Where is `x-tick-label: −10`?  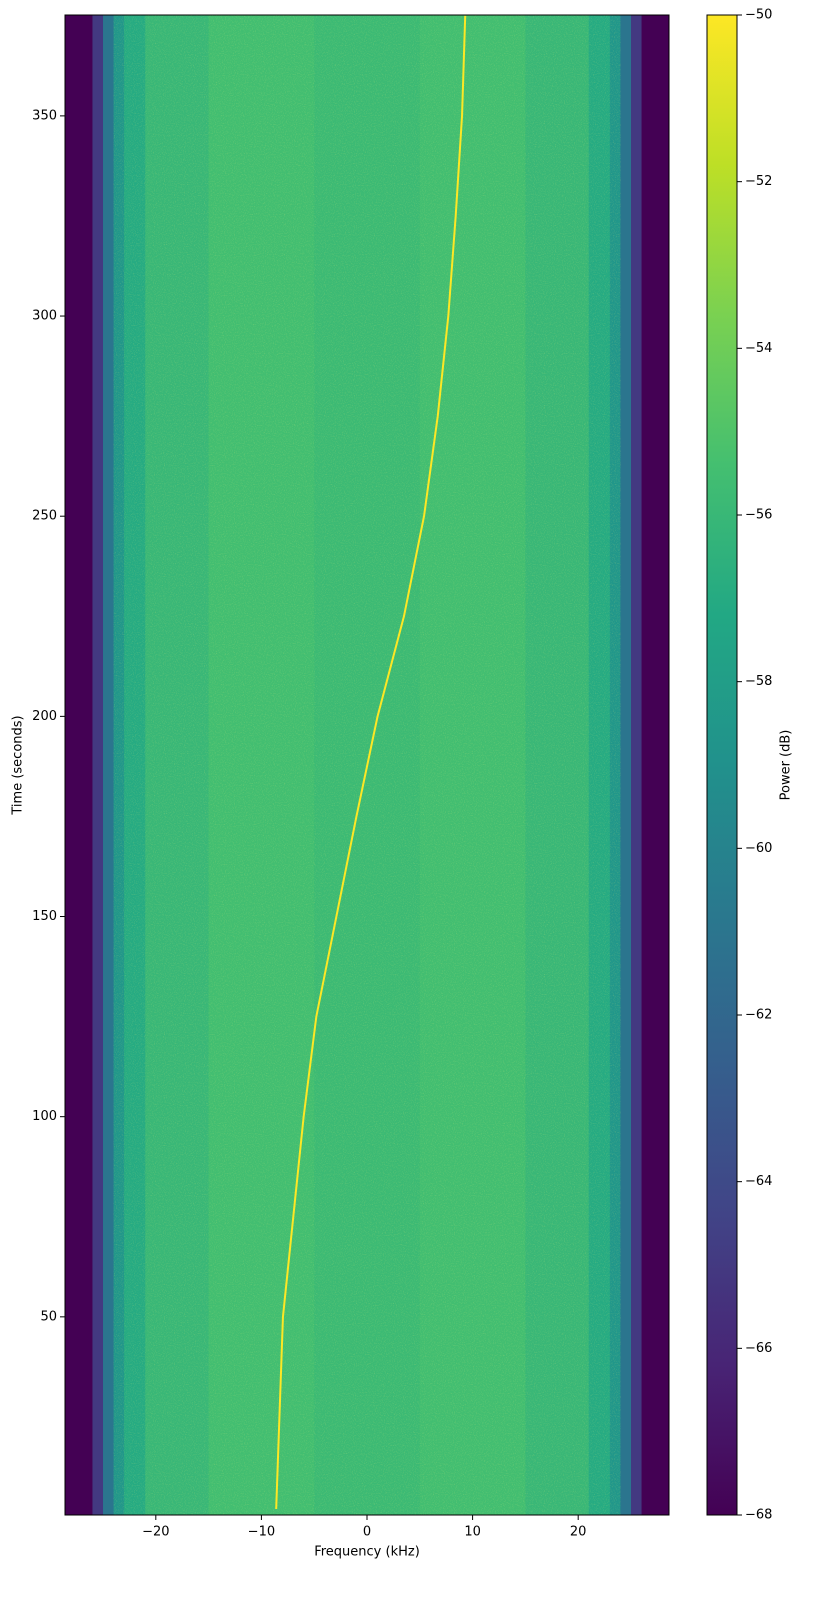 x-tick-label: −10 is located at coordinates (261, 1532).